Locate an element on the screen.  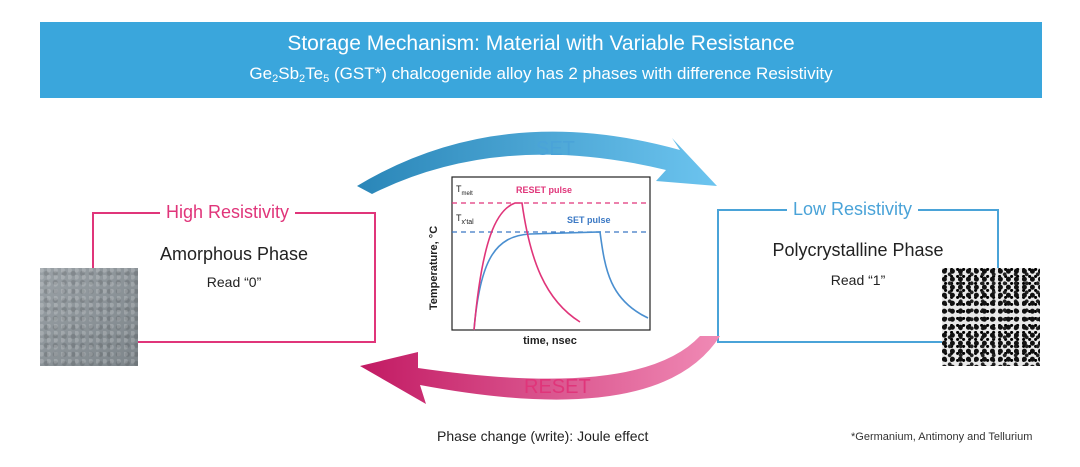
high-resistivity-title: High Resistivity is located at coordinates (228, 212).